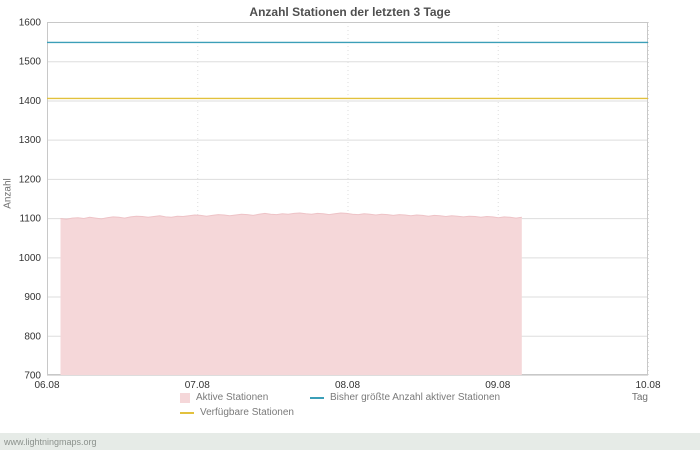 This screenshot has width=700, height=450. I want to click on area-swatch-icon, so click(185, 397).